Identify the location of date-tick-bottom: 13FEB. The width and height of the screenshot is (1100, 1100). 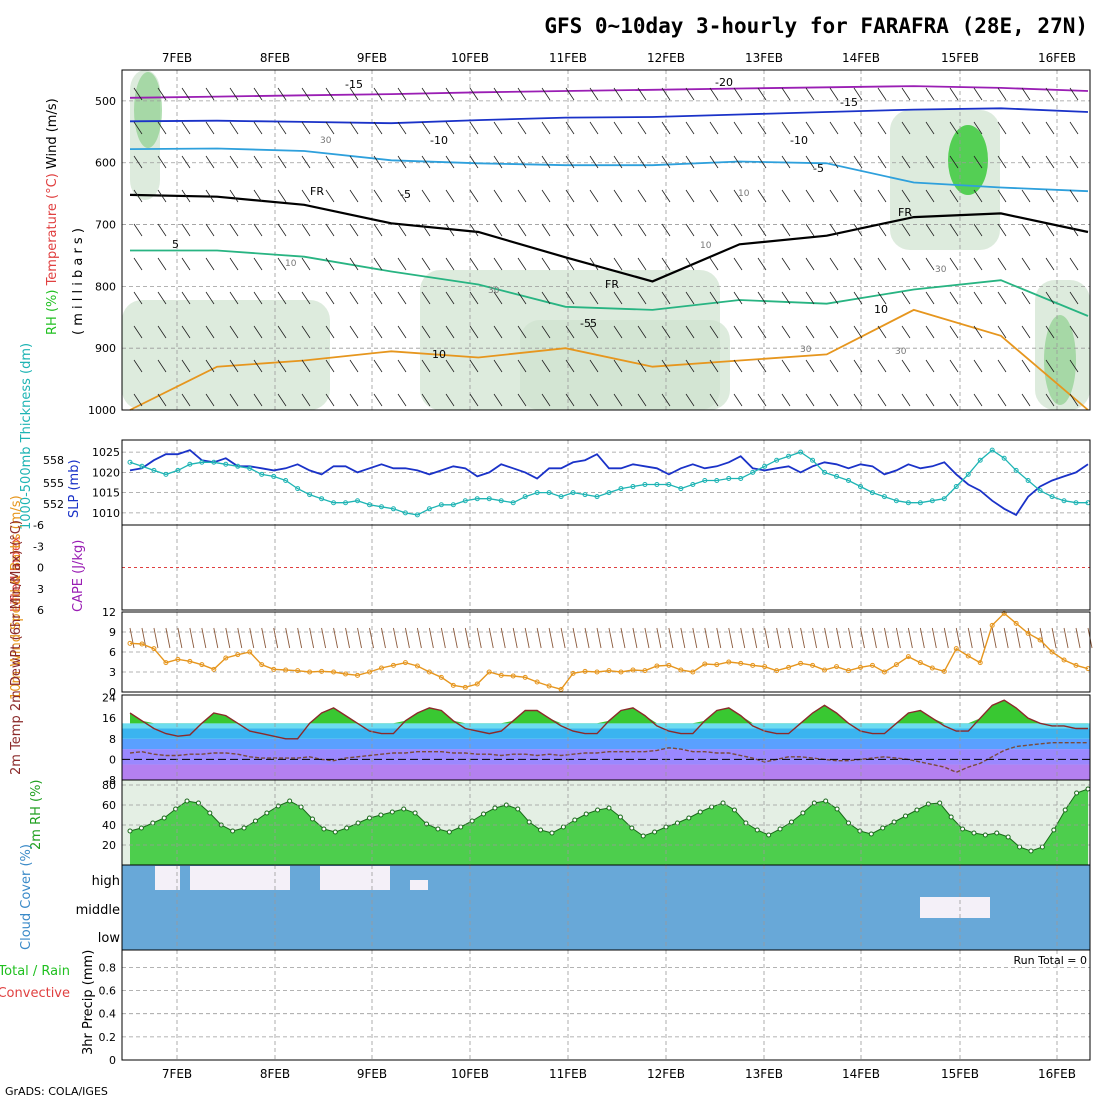
(764, 1074).